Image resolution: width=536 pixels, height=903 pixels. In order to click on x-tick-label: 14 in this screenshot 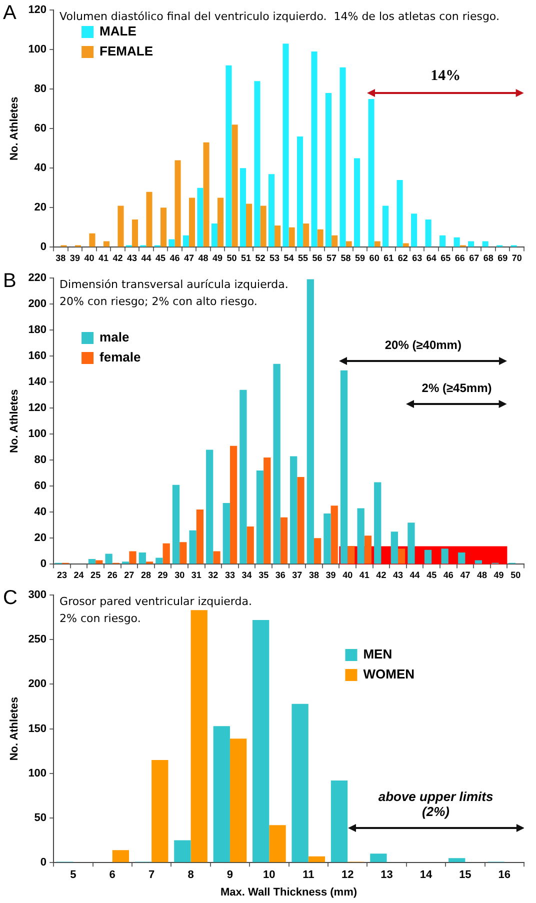, I will do `click(426, 875)`.